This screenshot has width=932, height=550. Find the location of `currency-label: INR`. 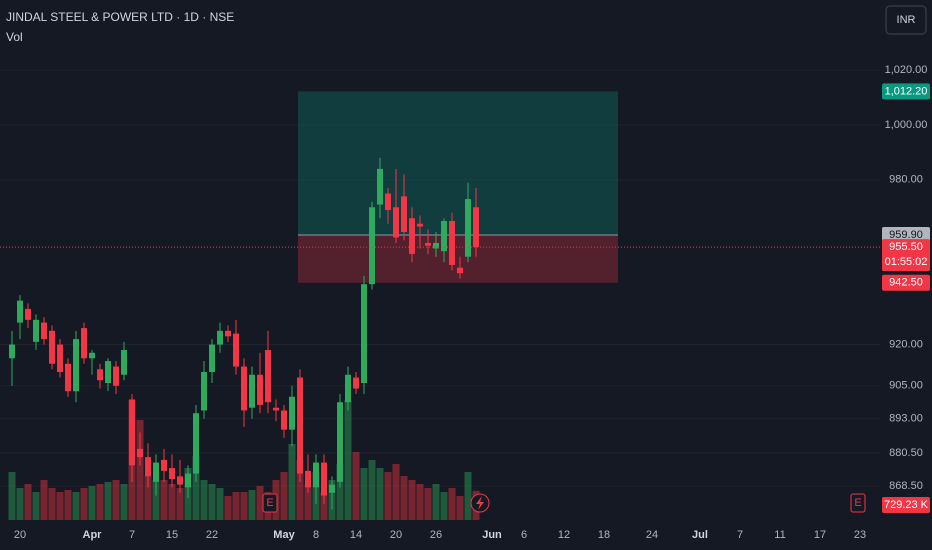

currency-label: INR is located at coordinates (906, 20).